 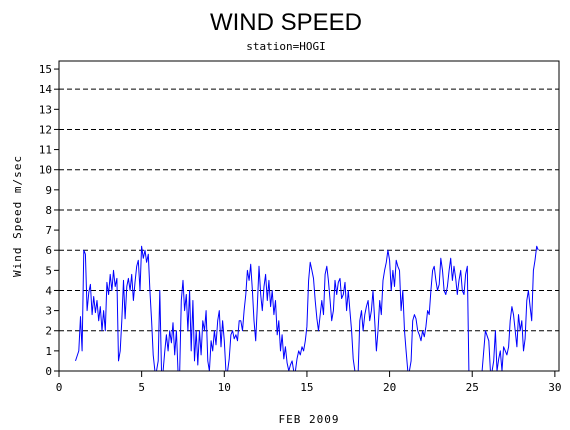 I want to click on y-tick-label-13: 13, so click(x=45, y=109).